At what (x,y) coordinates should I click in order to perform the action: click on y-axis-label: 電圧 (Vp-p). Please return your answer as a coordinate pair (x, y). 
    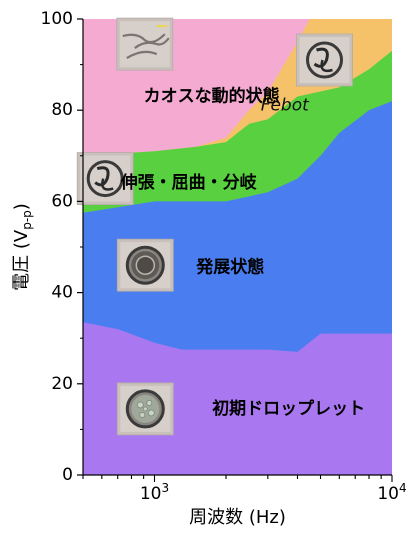
    Looking at the image, I should click on (22, 247).